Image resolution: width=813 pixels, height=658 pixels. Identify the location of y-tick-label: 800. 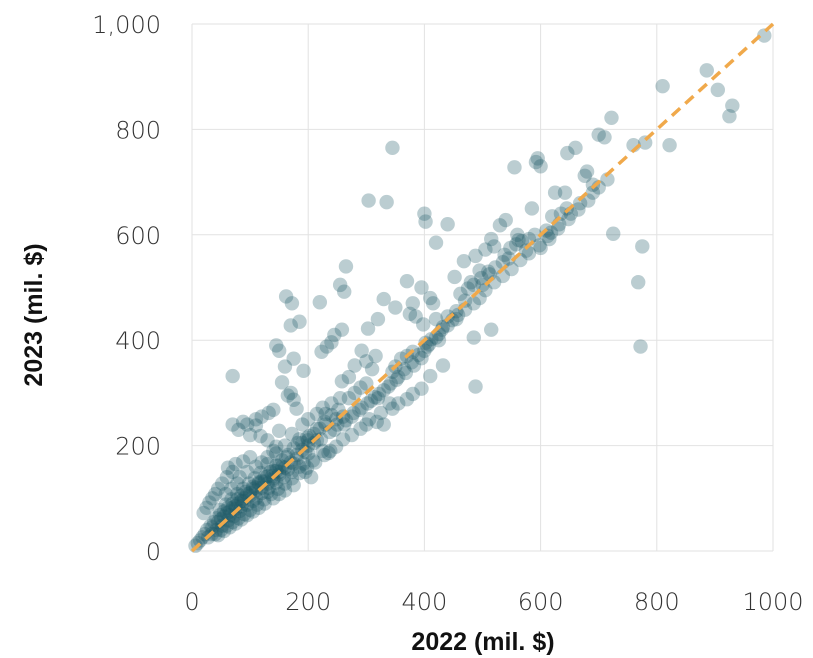
(138, 130).